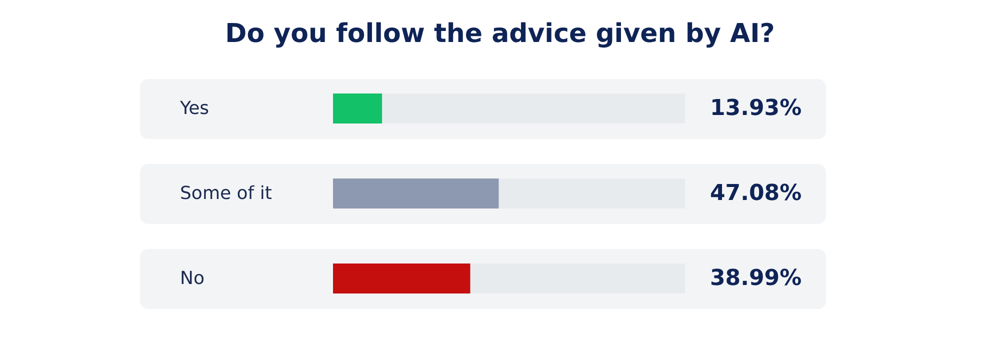 The height and width of the screenshot is (355, 1000). Describe the element at coordinates (192, 278) in the screenshot. I see `y-tick-label: No` at that location.